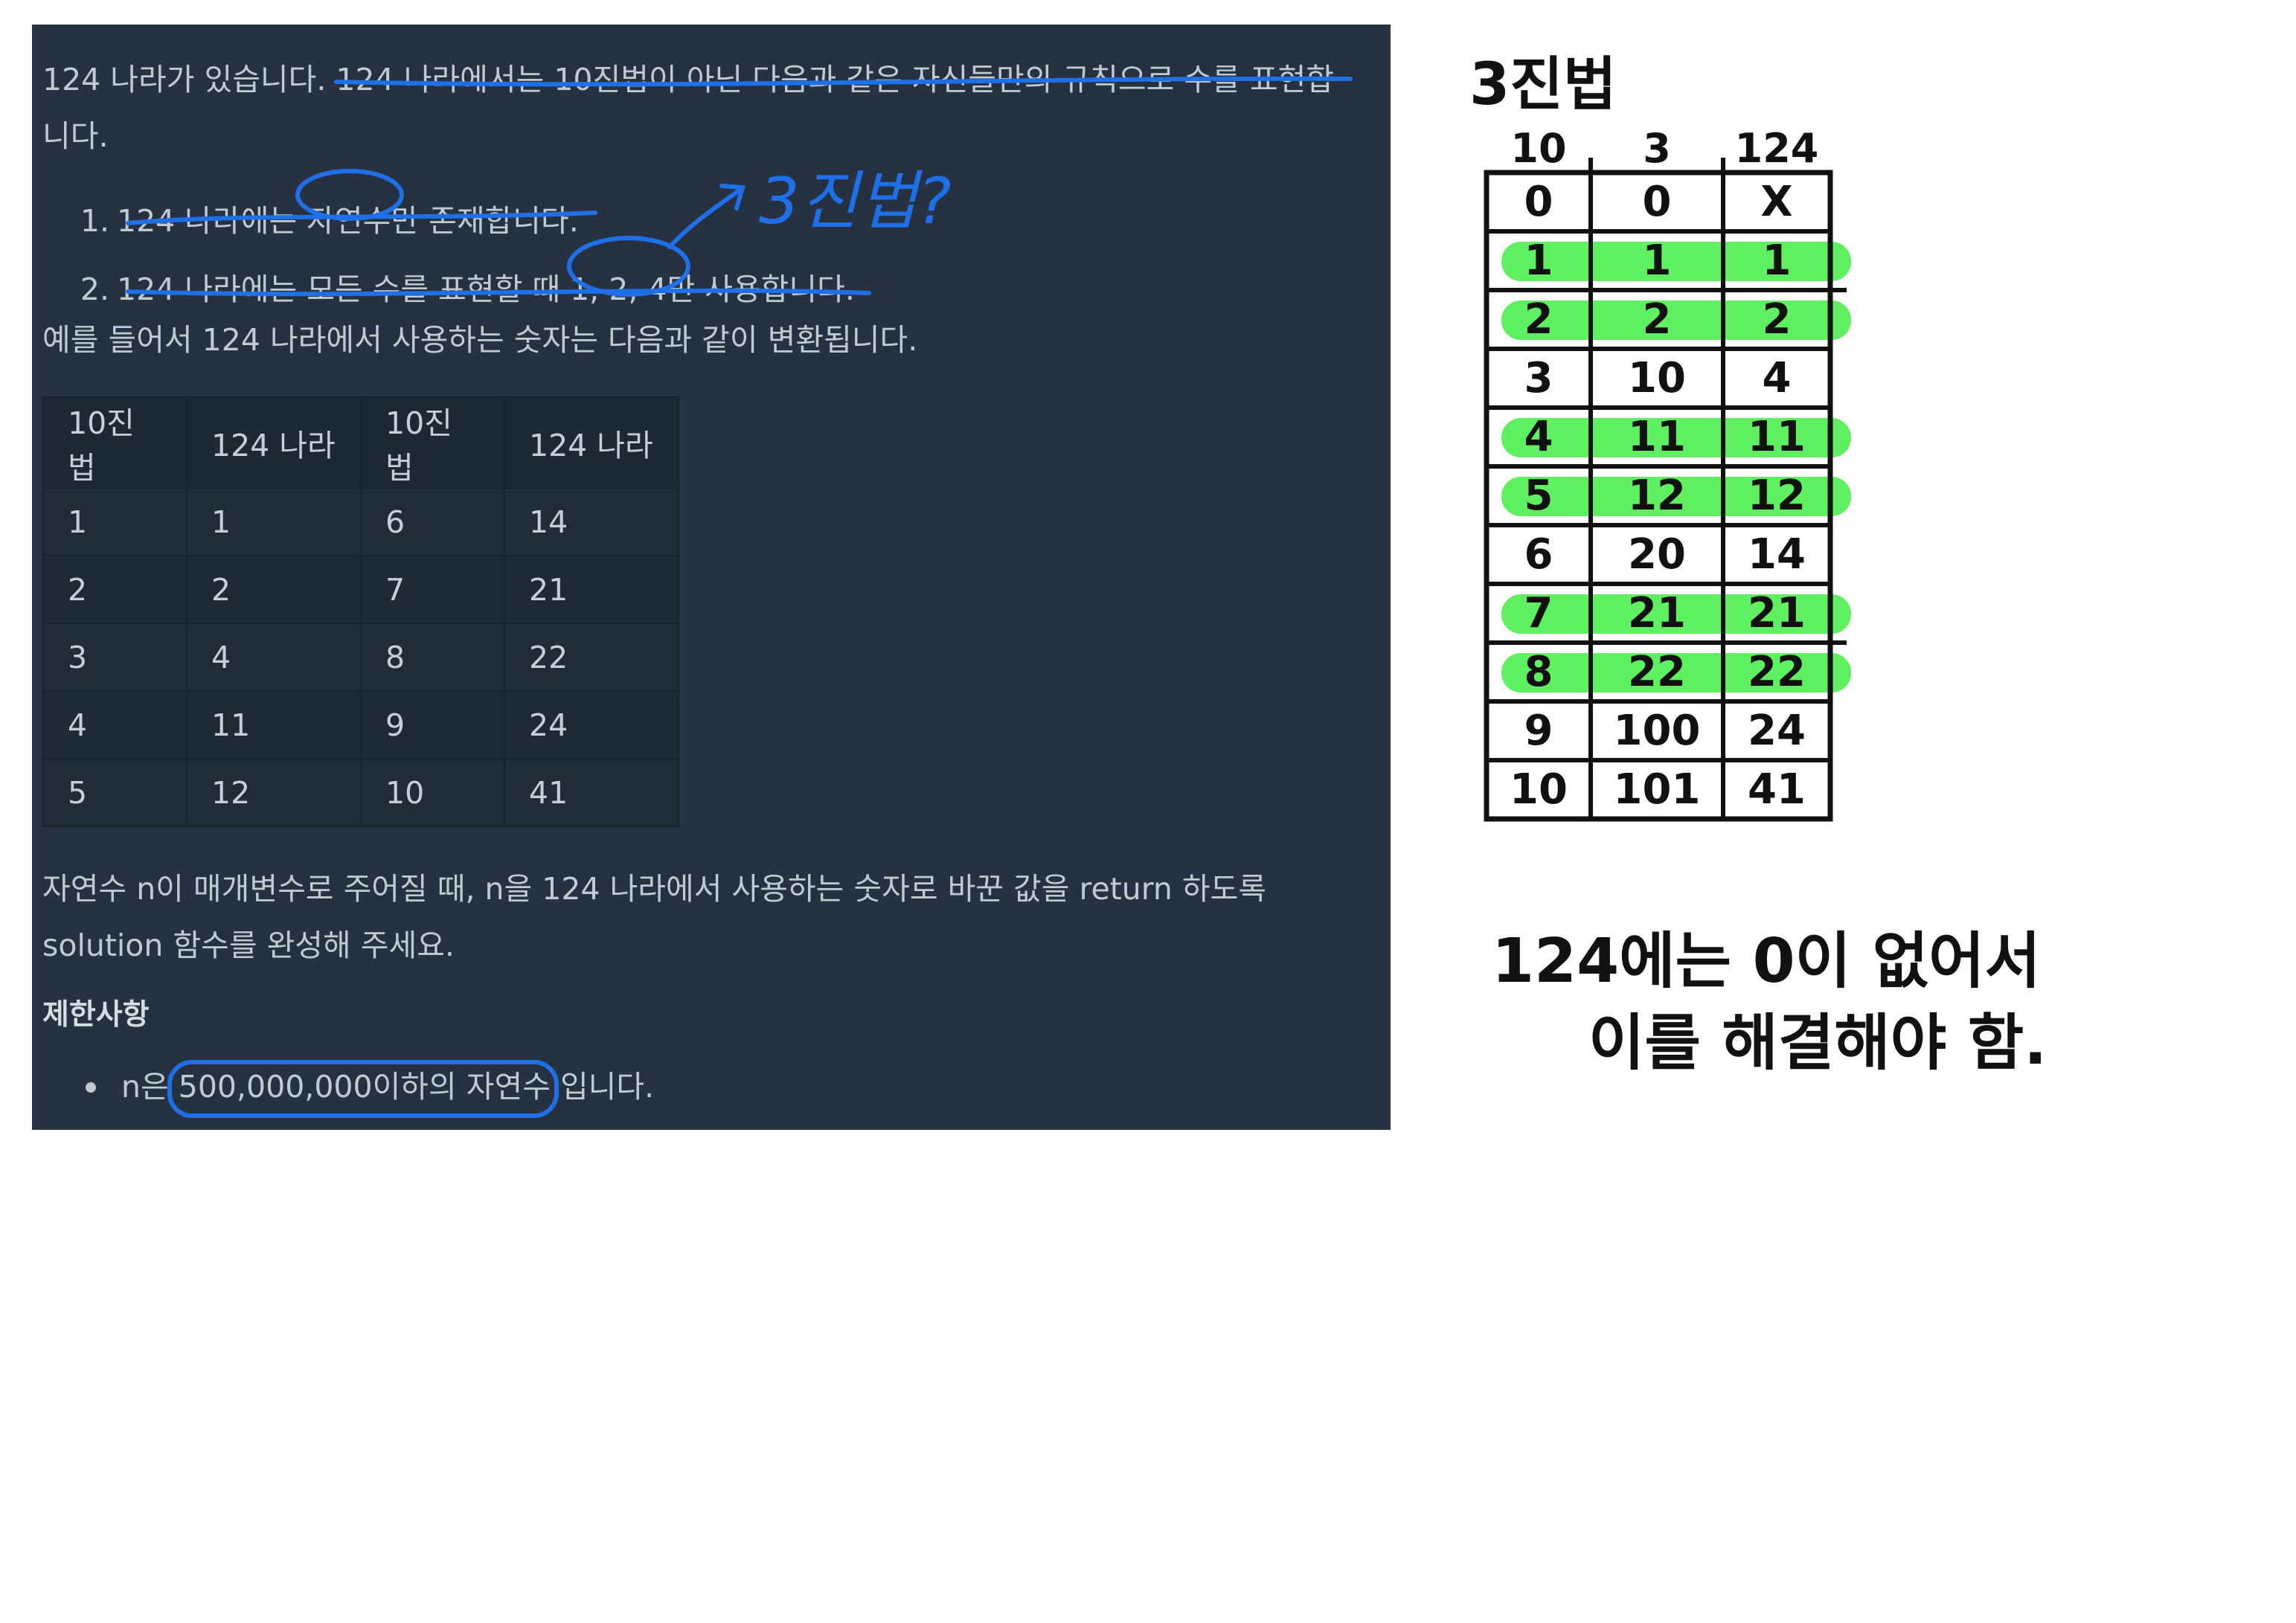 The width and height of the screenshot is (2296, 1623). I want to click on table-cell: 14, so click(591, 521).